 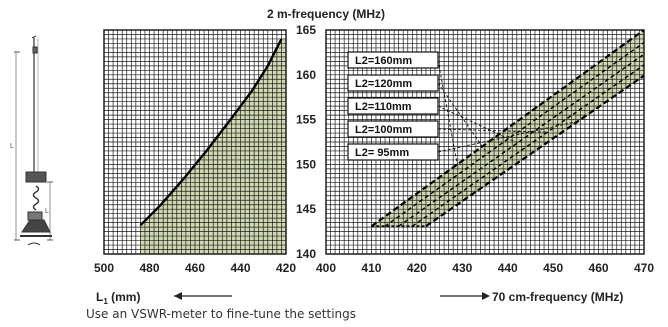 What do you see at coordinates (371, 268) in the screenshot?
I see `x-tick-label: 410` at bounding box center [371, 268].